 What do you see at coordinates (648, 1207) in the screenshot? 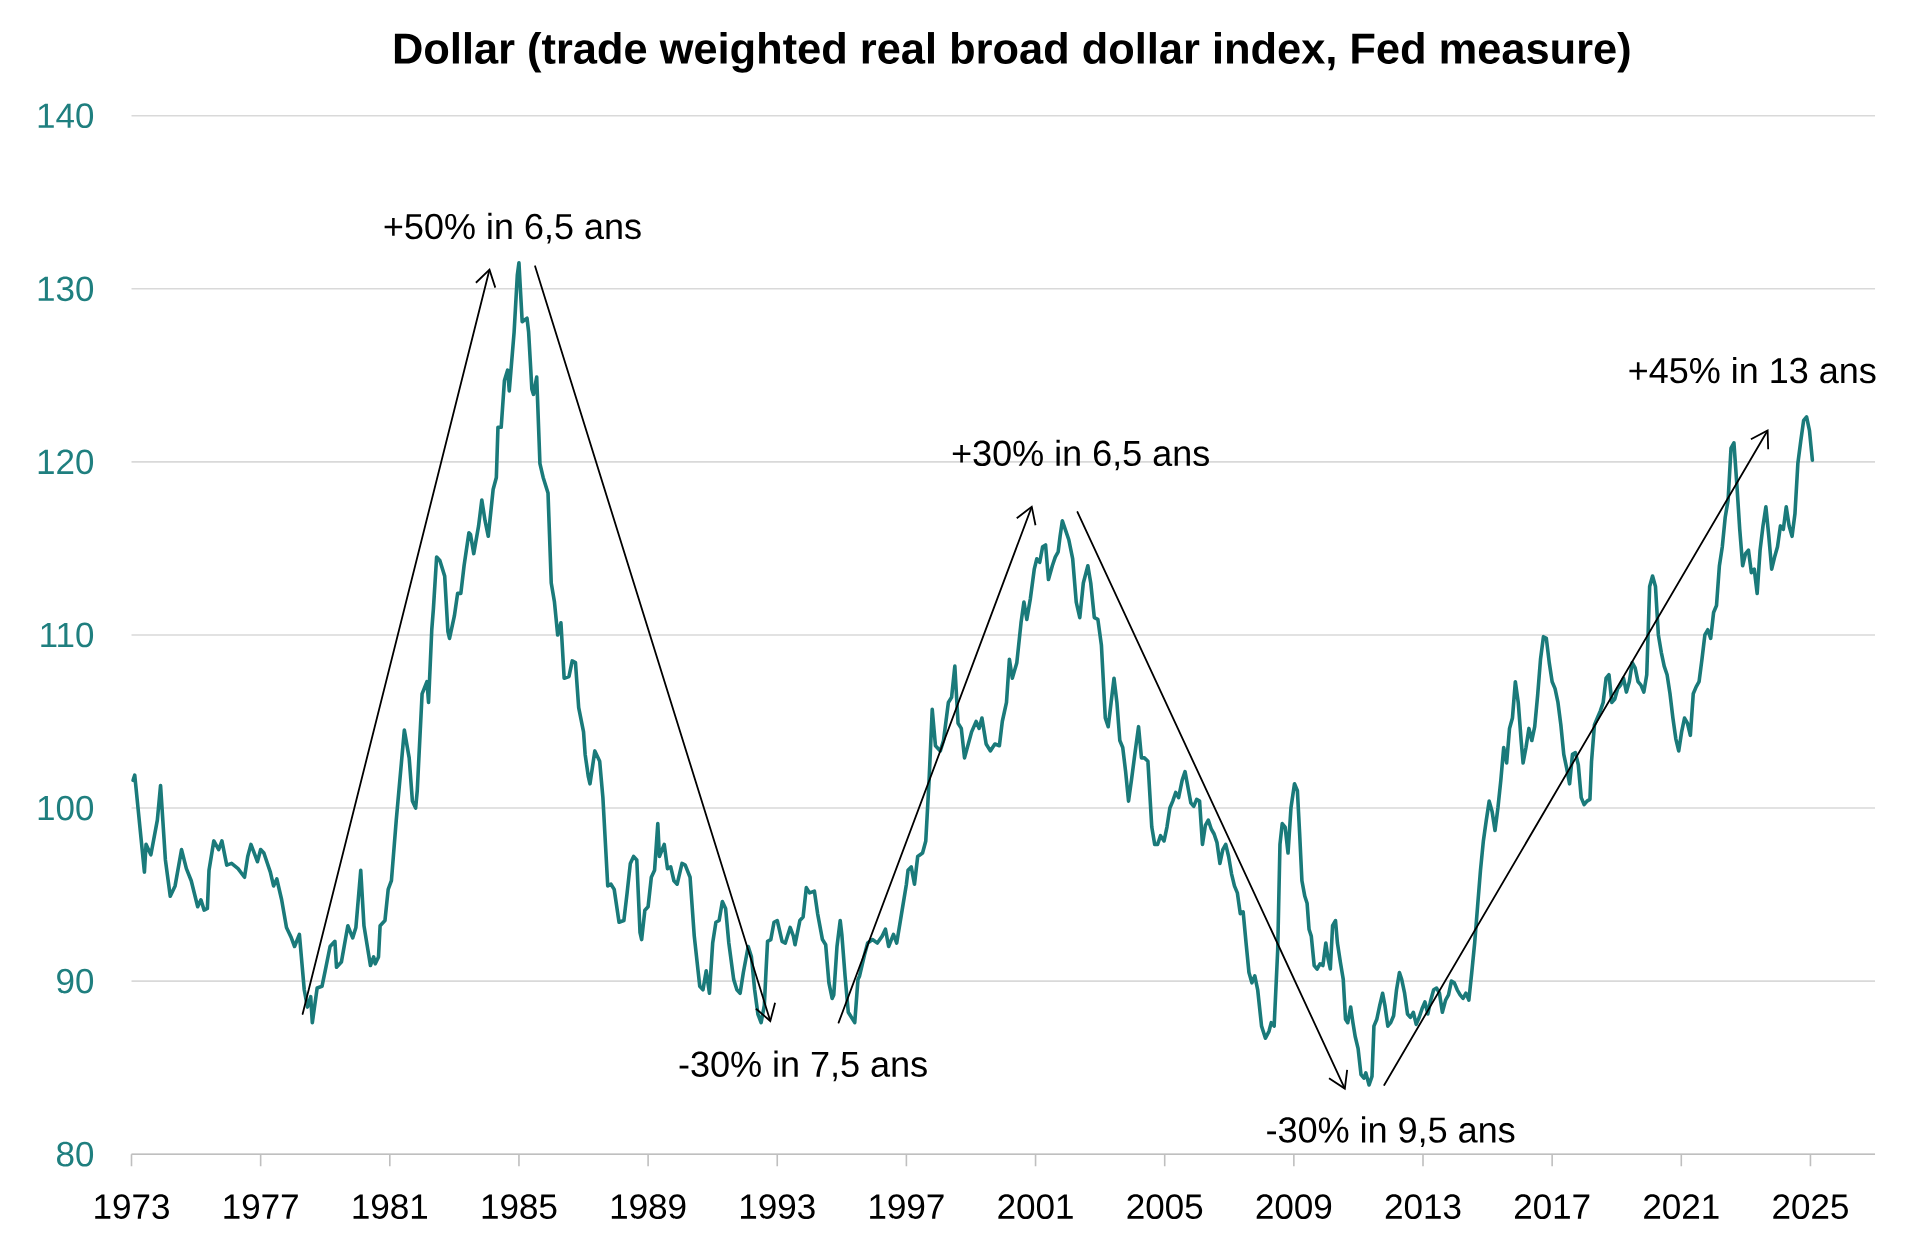
I see `x-tick-label: 1989` at bounding box center [648, 1207].